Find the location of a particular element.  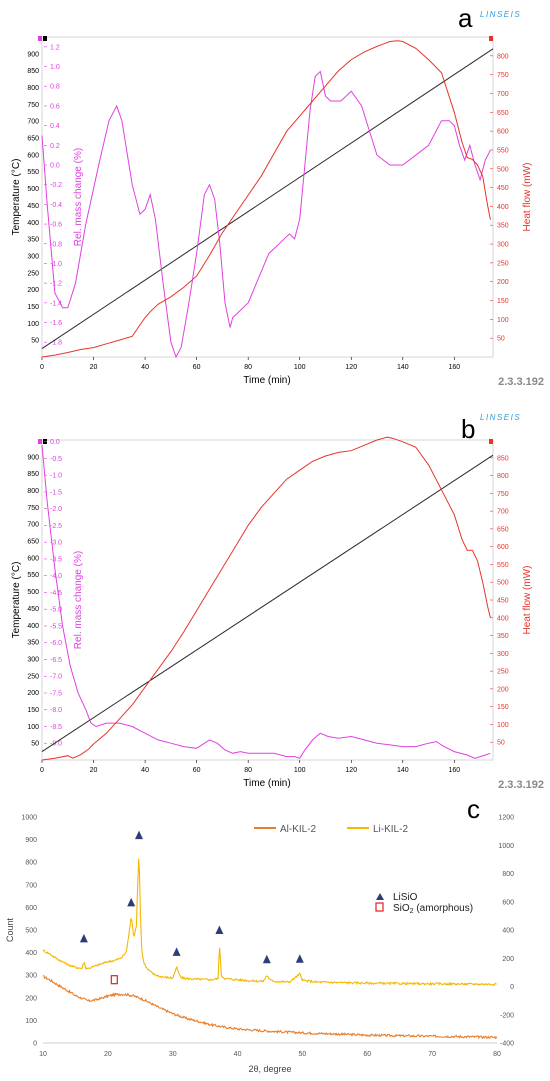

x-tick-label: 30 is located at coordinates (173, 1054).